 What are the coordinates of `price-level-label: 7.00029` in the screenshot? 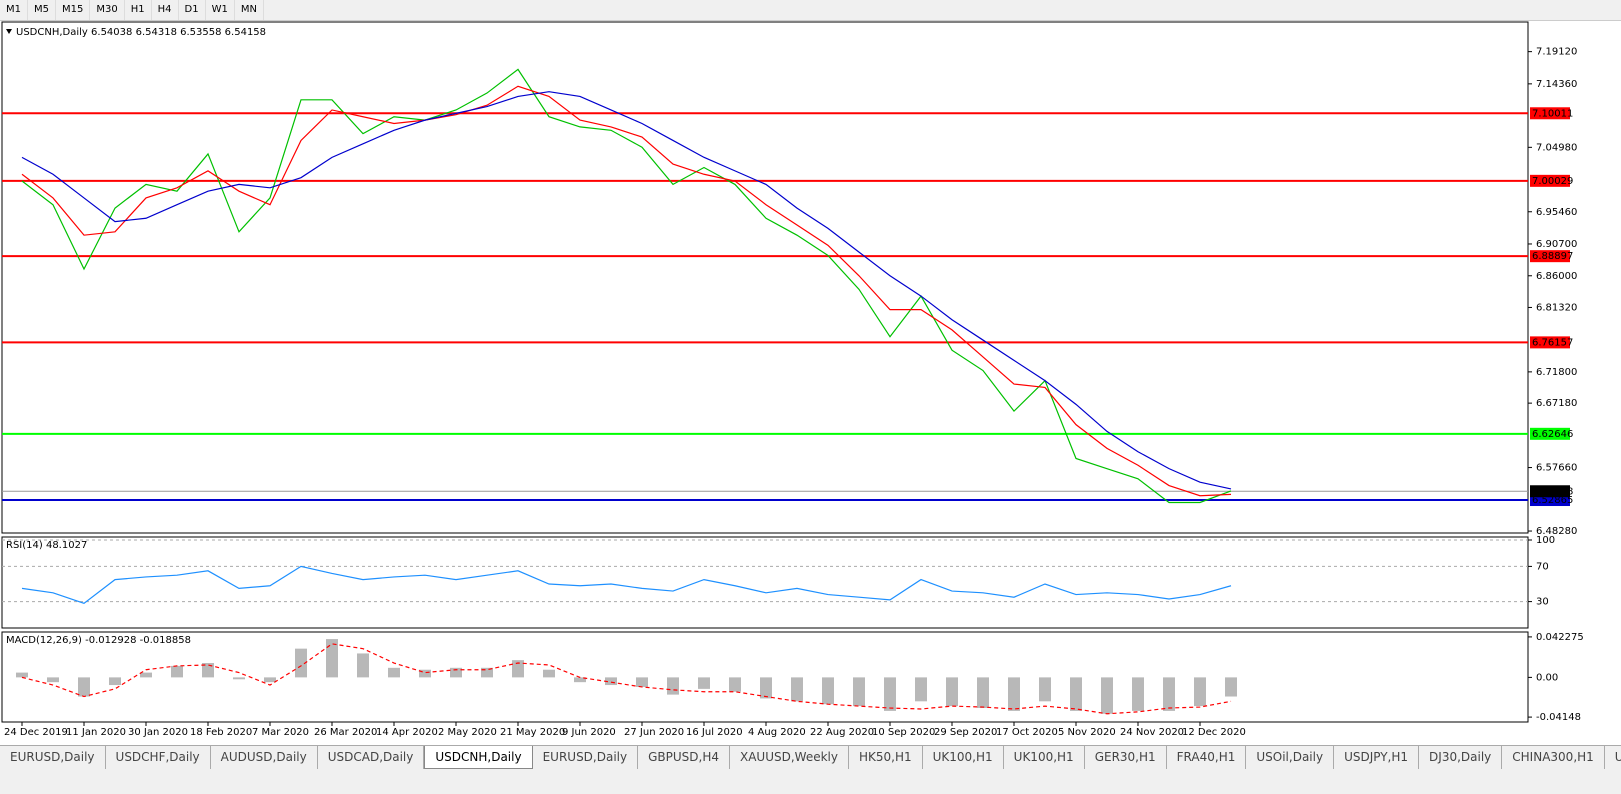 It's located at (1552, 181).